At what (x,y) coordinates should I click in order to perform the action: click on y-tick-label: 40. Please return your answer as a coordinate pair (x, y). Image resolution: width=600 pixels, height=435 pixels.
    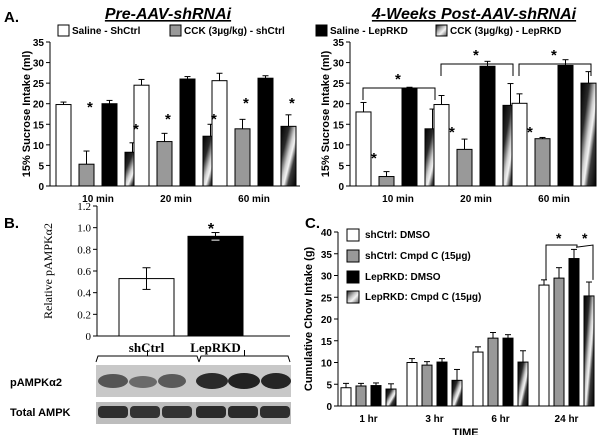
    Looking at the image, I should click on (327, 233).